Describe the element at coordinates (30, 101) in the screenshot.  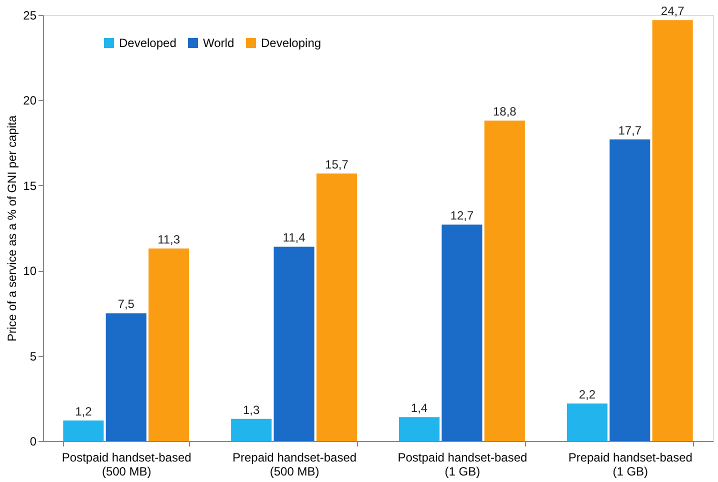
I see `y-tick-label: 20` at that location.